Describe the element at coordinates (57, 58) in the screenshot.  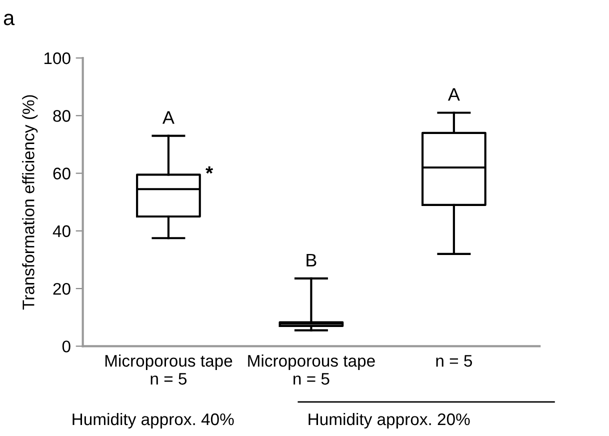
I see `y-tick-label: 100` at that location.